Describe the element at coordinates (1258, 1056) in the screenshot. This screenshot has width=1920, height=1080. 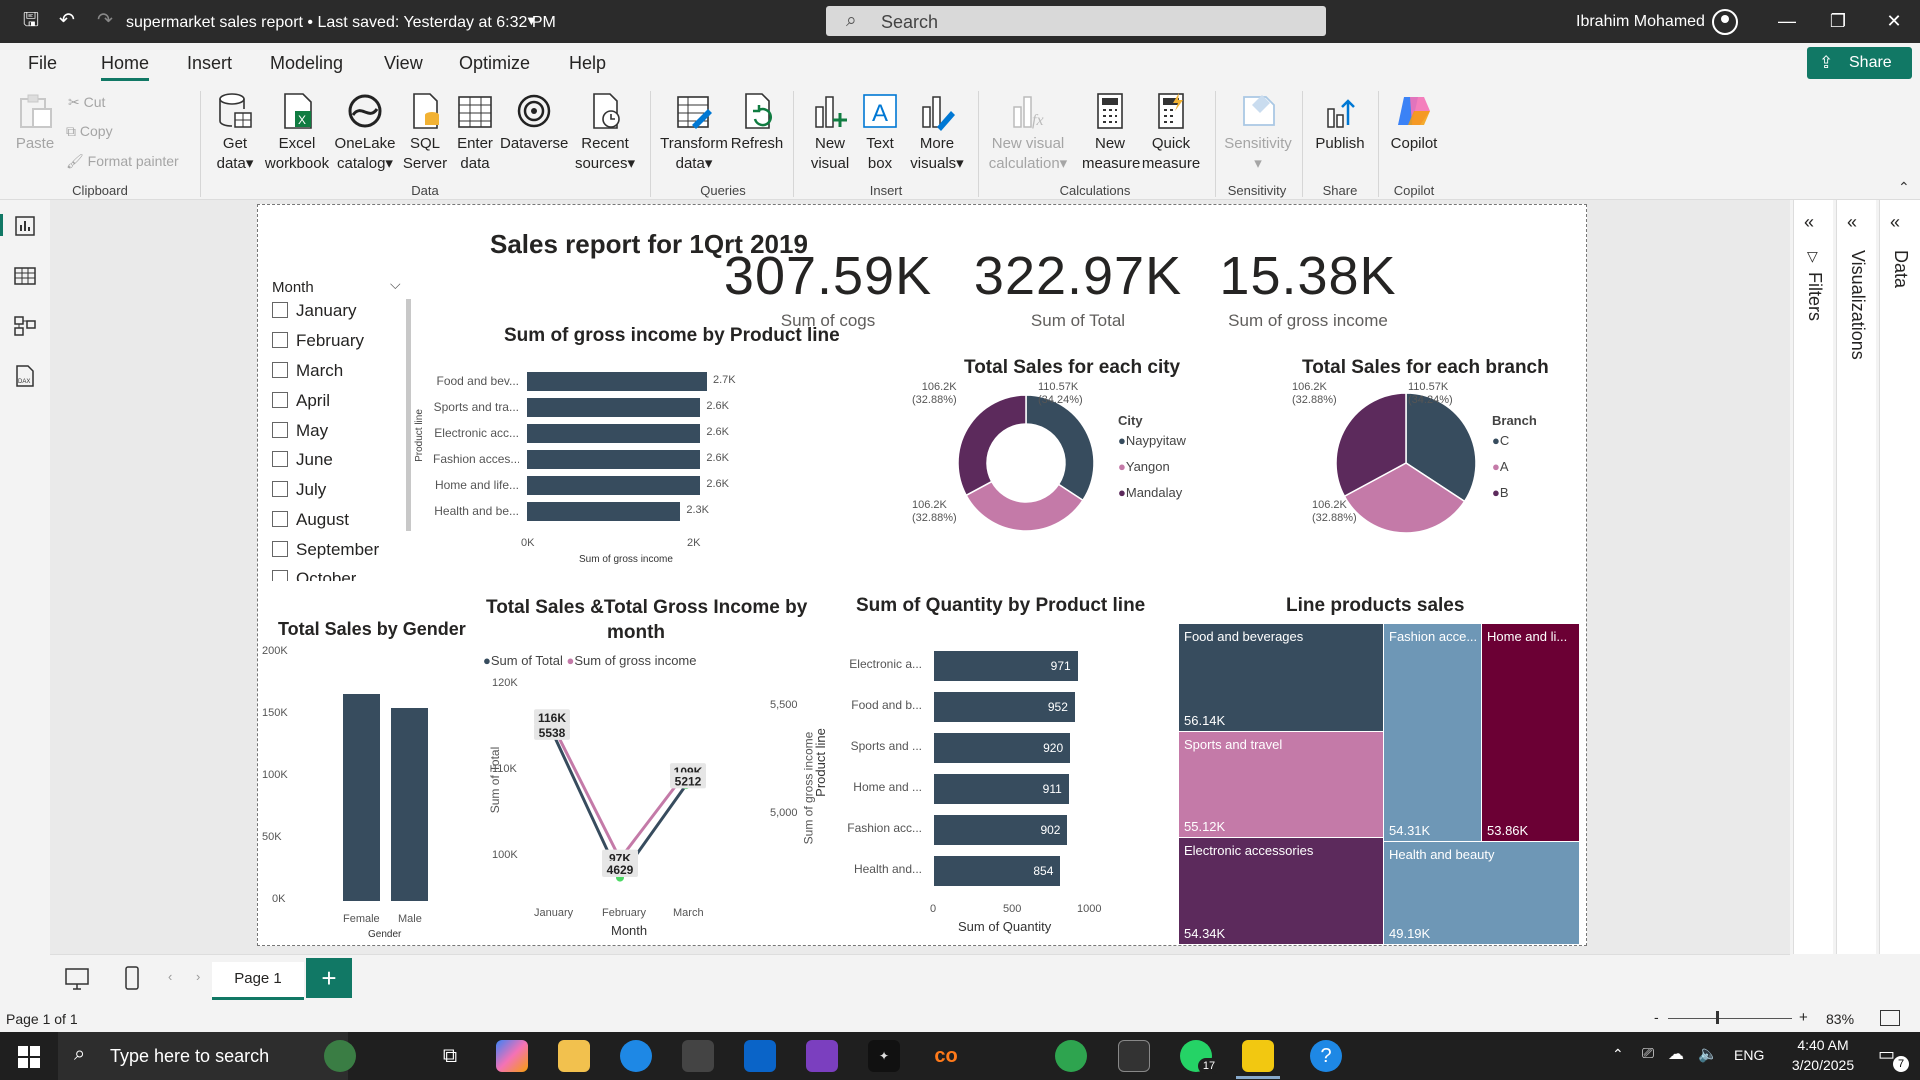
I see `power-bi-icon` at that location.